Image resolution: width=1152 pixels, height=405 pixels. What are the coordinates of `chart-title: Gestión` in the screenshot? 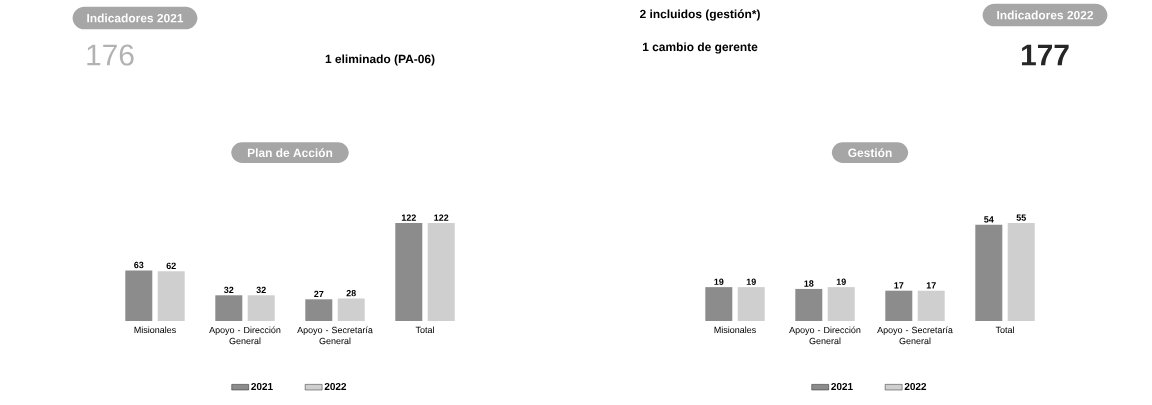 It's located at (870, 153).